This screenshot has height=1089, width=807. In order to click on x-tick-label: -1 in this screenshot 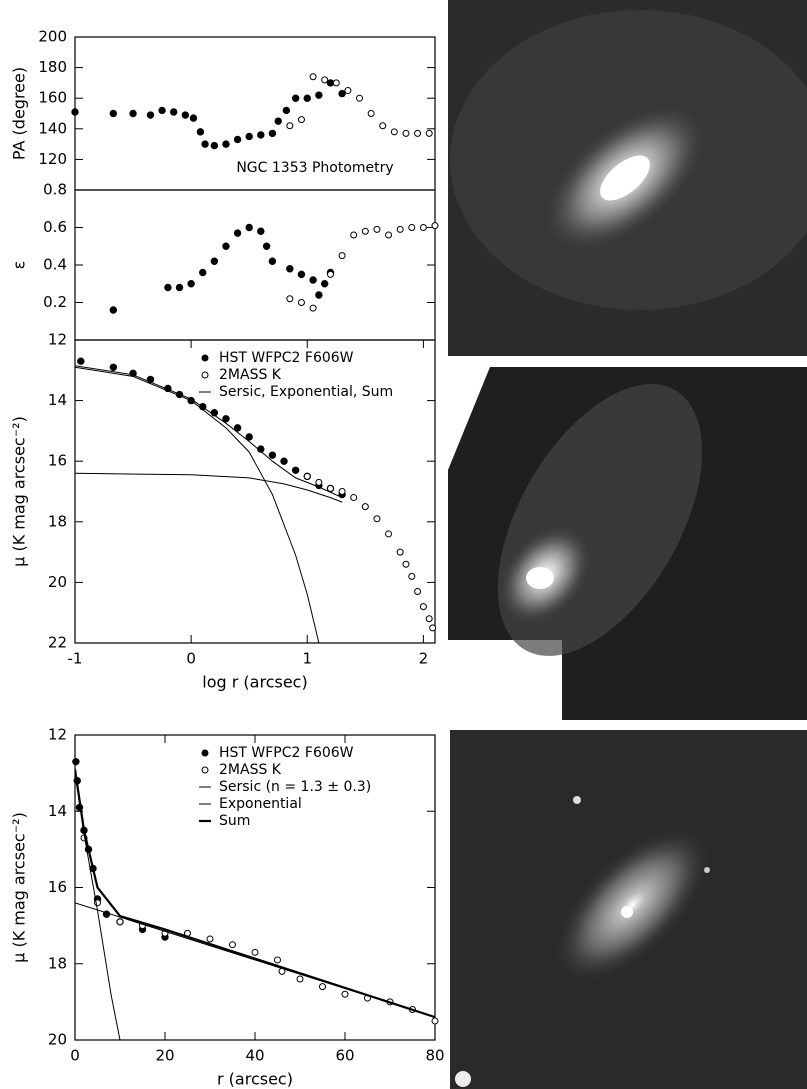, I will do `click(75, 659)`.